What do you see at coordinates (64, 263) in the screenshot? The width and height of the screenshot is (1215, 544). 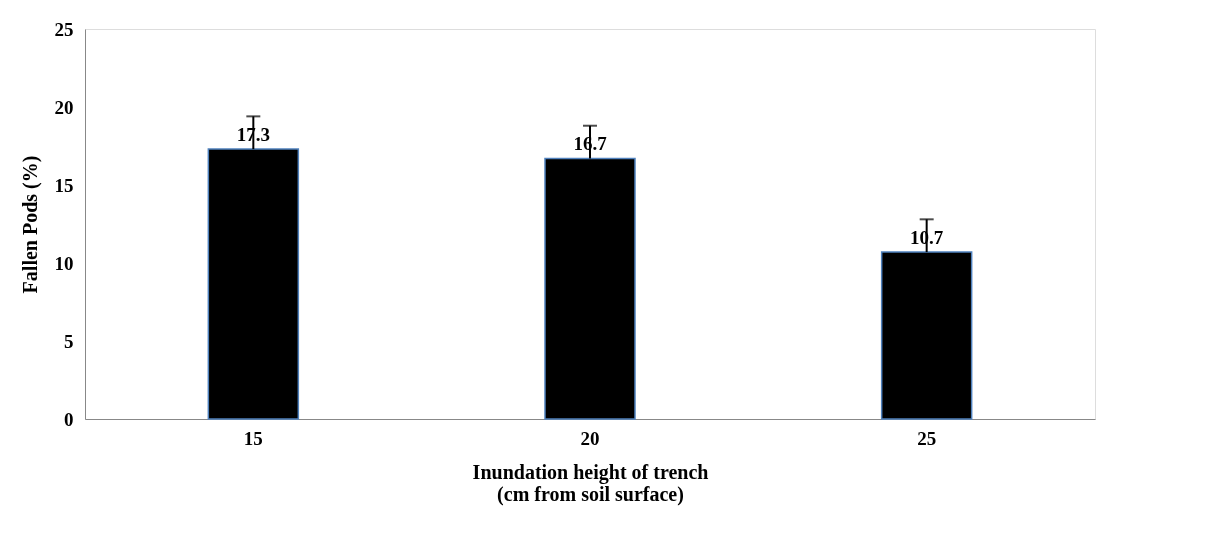 I see `y-tick-label: 10` at bounding box center [64, 263].